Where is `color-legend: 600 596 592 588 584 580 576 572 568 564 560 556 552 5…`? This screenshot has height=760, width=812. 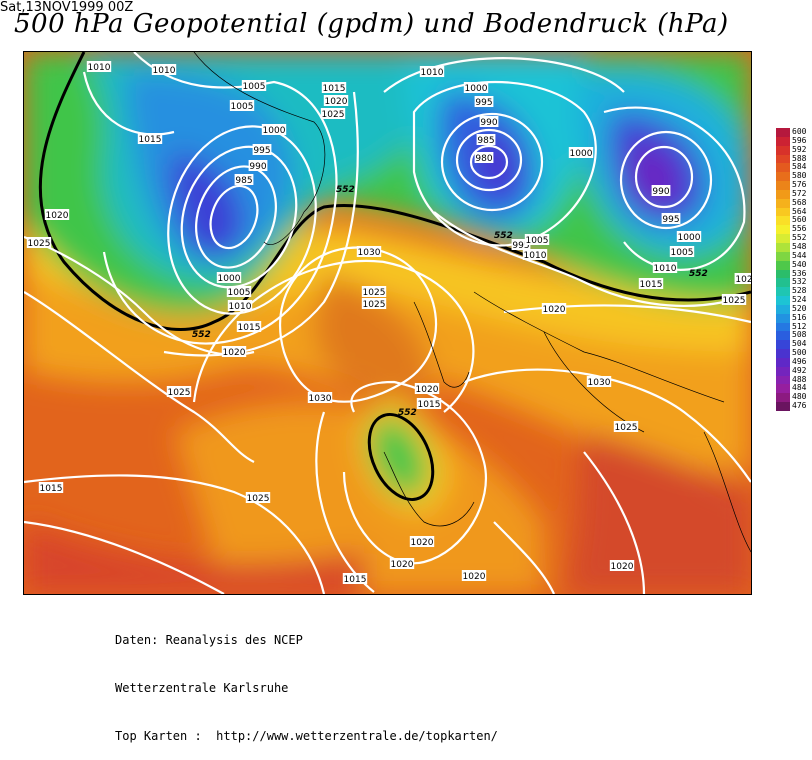 color-legend: 600 596 592 588 584 580 576 572 568 564 560 556 552 5… is located at coordinates (794, 269).